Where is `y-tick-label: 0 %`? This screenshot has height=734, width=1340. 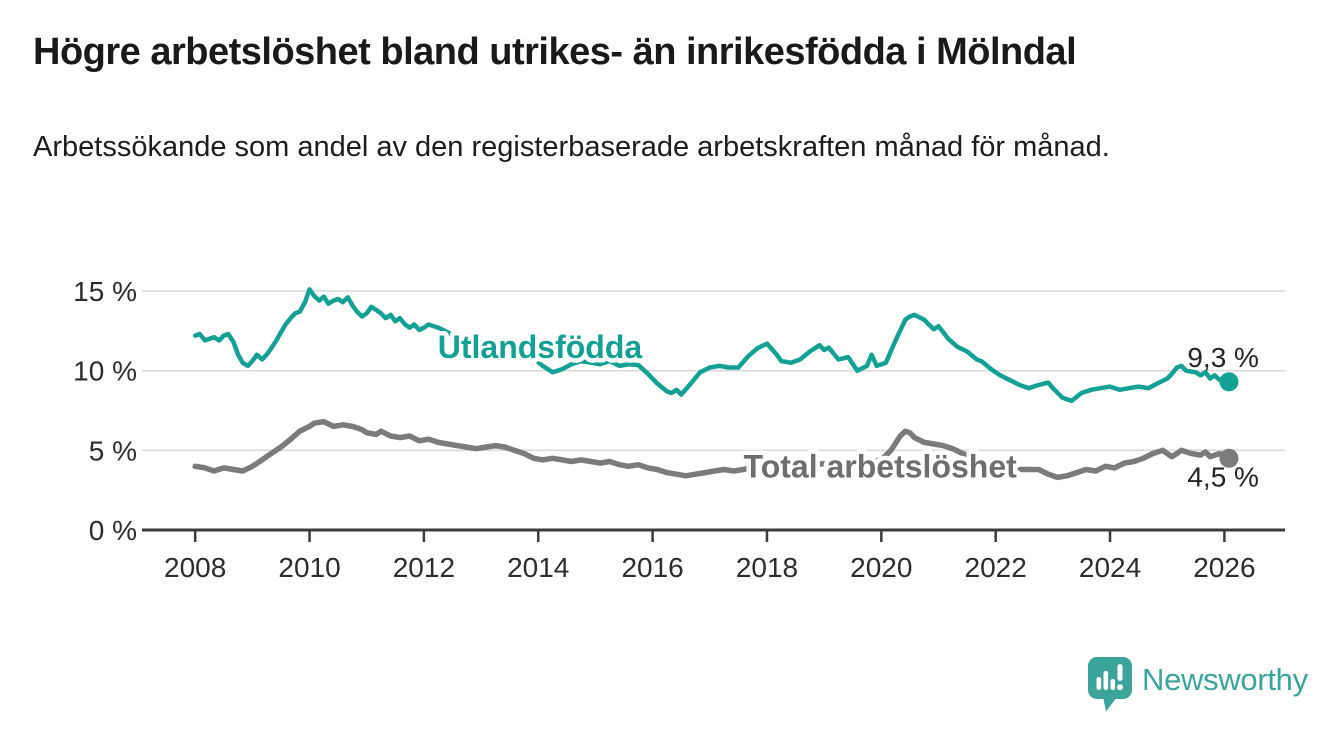
y-tick-label: 0 % is located at coordinates (113, 530).